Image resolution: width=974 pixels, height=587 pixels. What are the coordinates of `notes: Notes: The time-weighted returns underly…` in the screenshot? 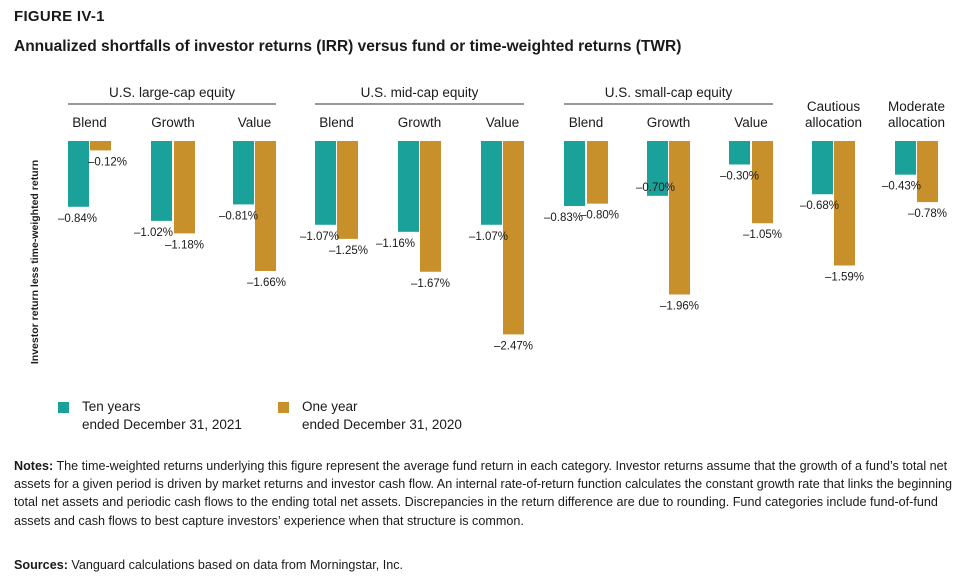 It's located at (488, 493).